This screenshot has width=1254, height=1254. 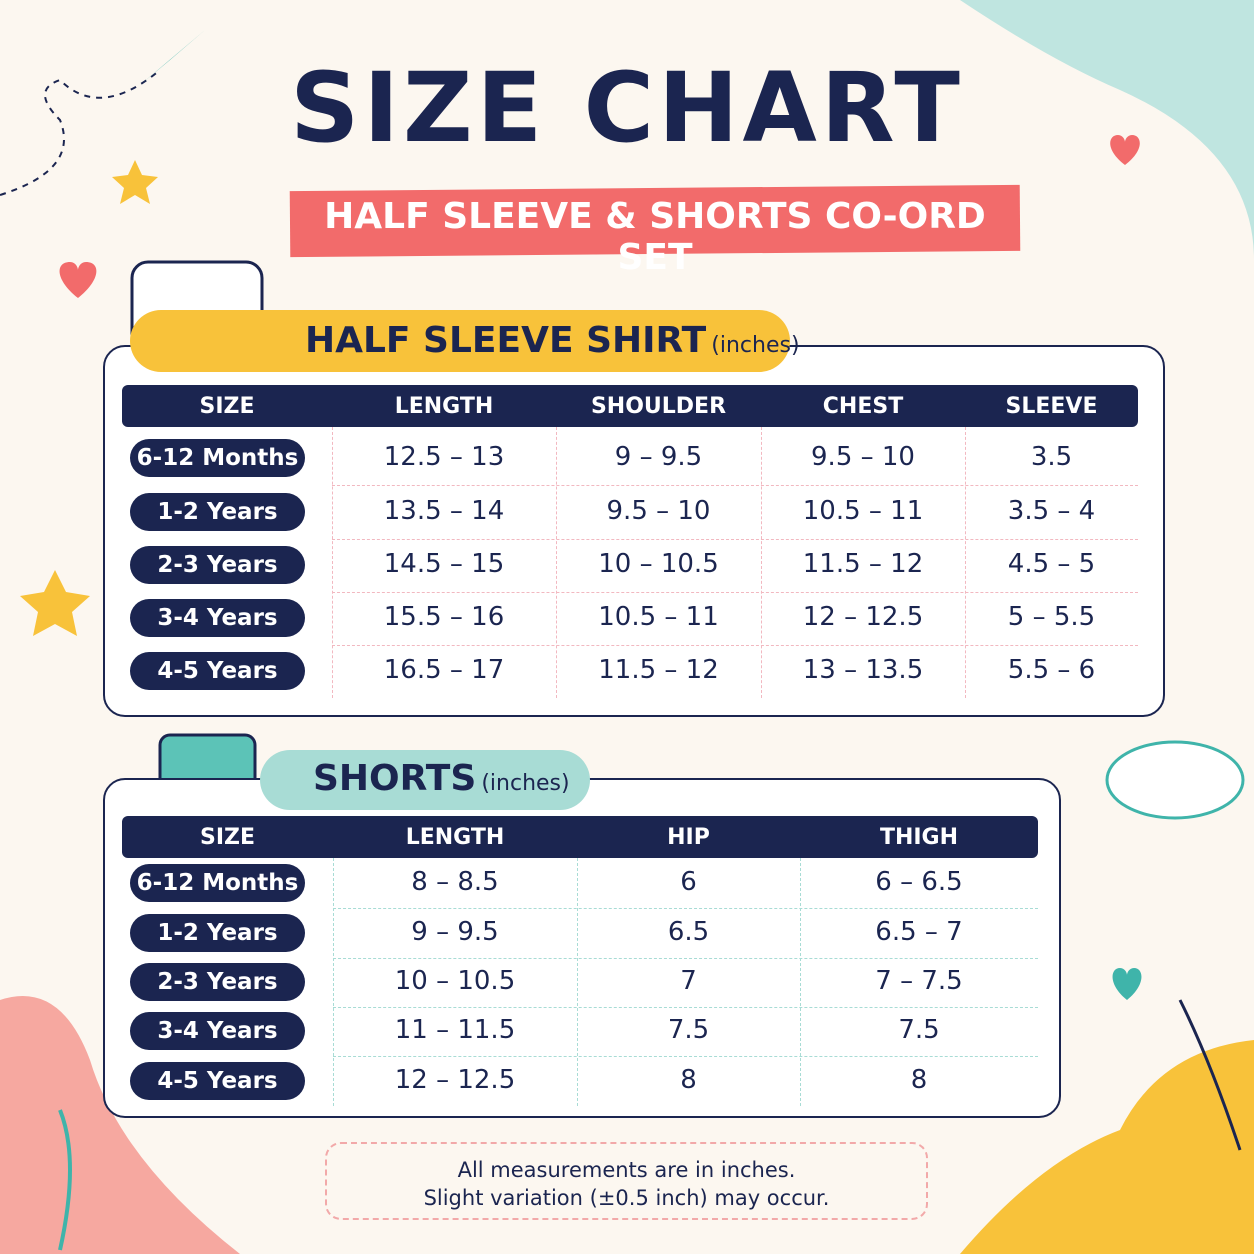 What do you see at coordinates (1051, 564) in the screenshot?
I see `cell: 4.5 – 5` at bounding box center [1051, 564].